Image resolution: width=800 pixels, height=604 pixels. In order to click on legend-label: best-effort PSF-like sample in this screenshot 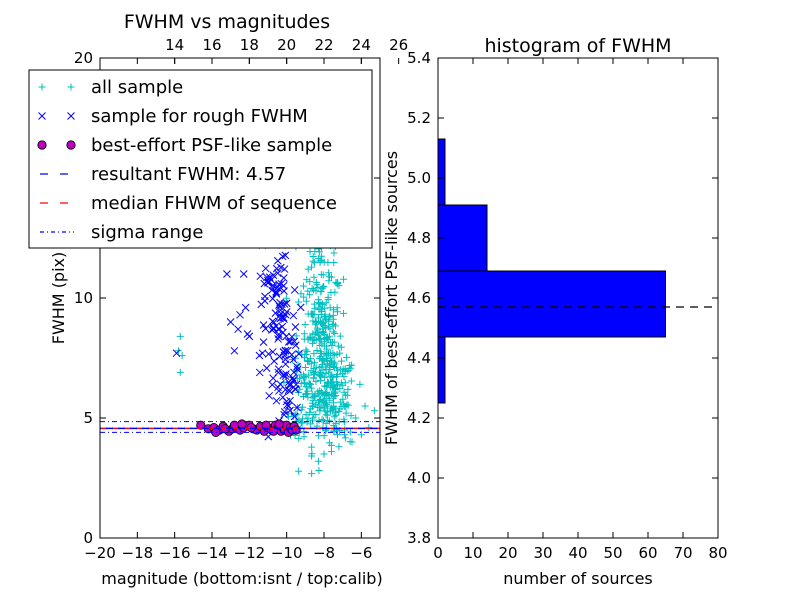, I will do `click(211, 145)`.